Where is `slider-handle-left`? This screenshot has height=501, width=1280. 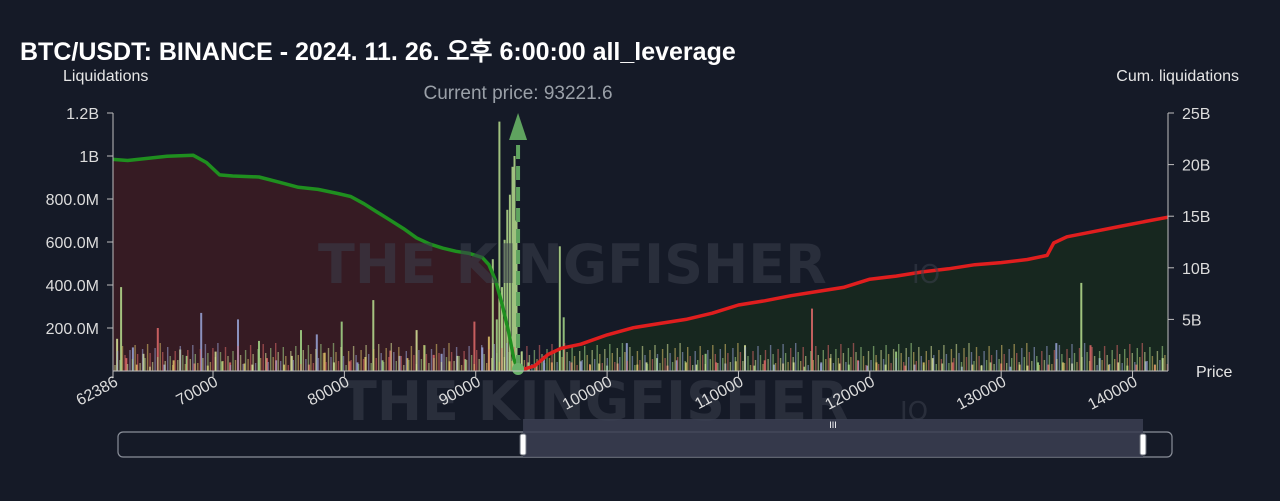 slider-handle-left is located at coordinates (523, 444).